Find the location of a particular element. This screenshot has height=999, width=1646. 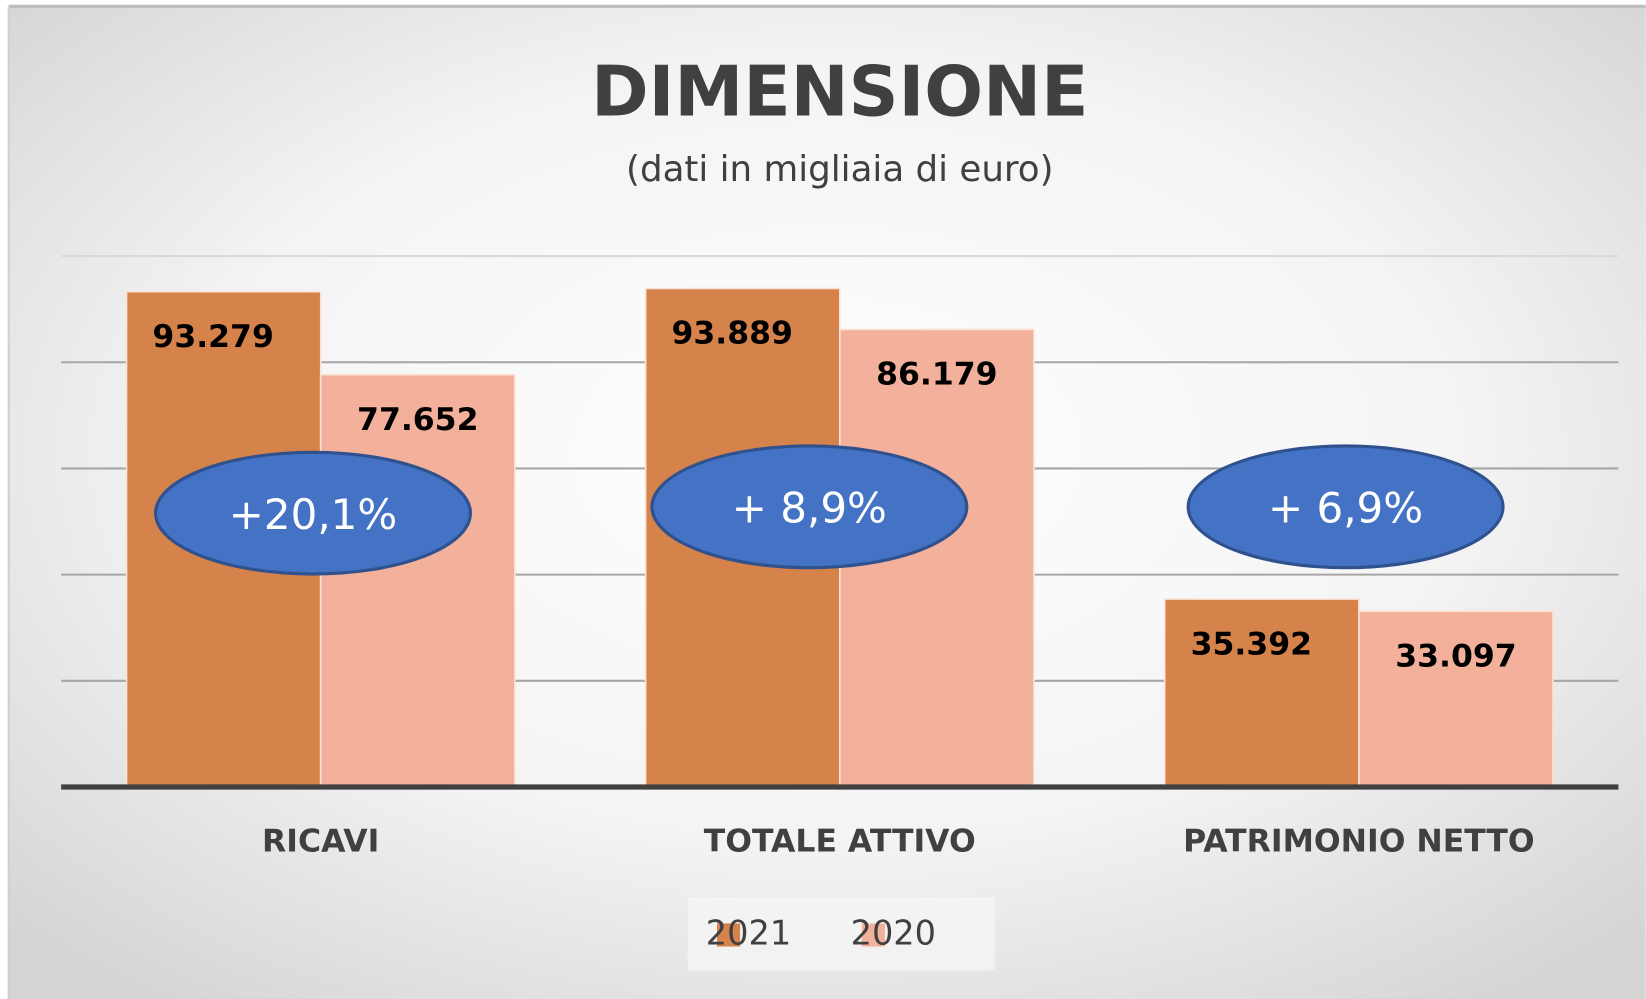

value-label: 86.179 is located at coordinates (936, 375).